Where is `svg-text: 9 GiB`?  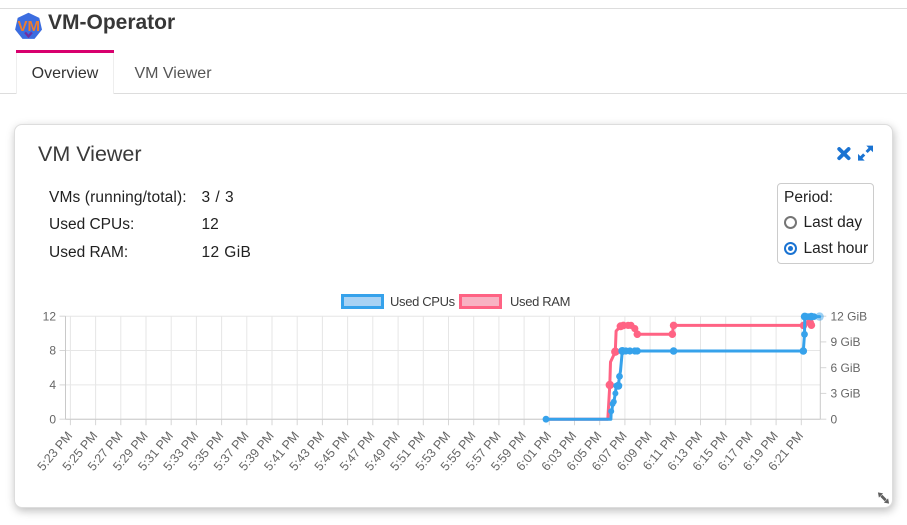
svg-text: 9 GiB is located at coordinates (846, 342).